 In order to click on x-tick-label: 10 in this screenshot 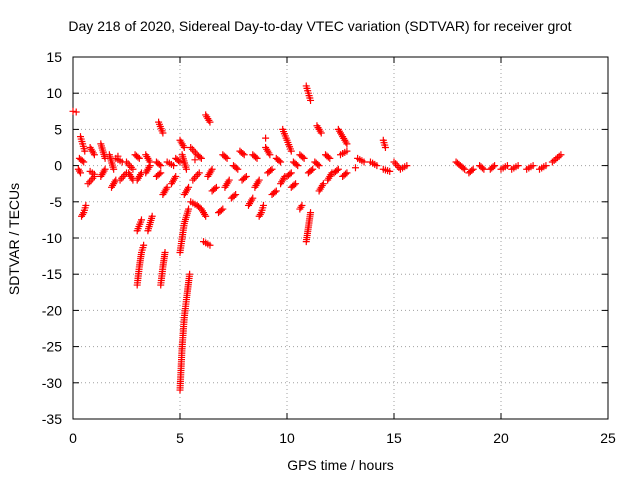, I will do `click(287, 438)`.